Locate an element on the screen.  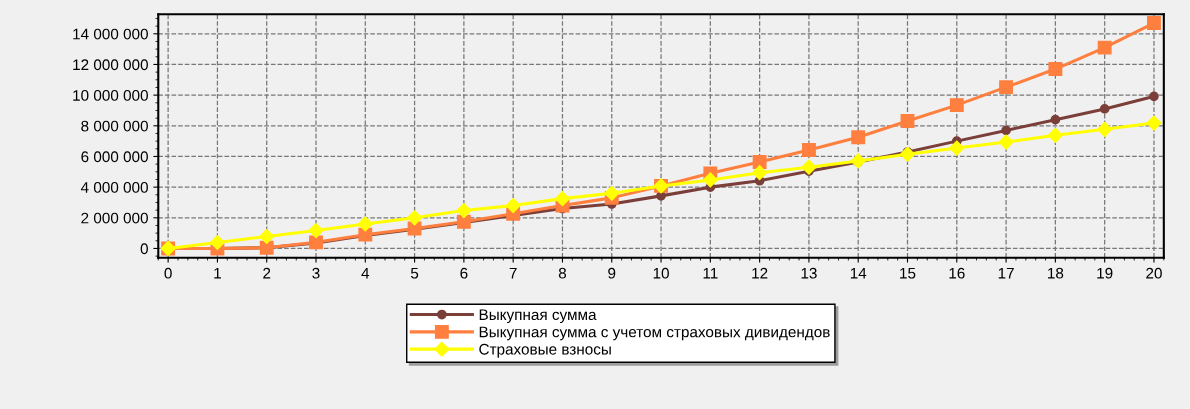
x-tick-label: 13 is located at coordinates (809, 273).